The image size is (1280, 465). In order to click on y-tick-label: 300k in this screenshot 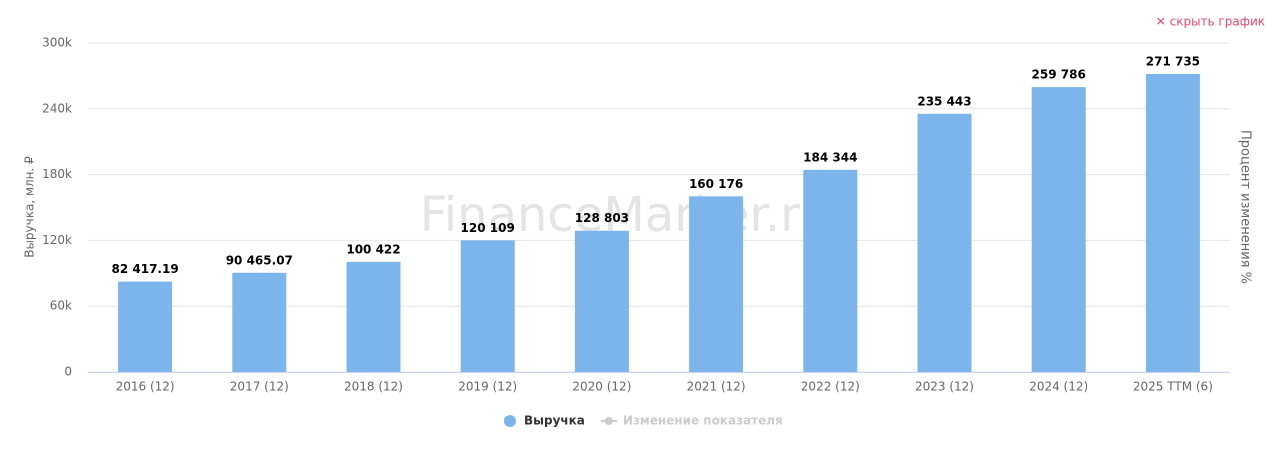, I will do `click(57, 43)`.